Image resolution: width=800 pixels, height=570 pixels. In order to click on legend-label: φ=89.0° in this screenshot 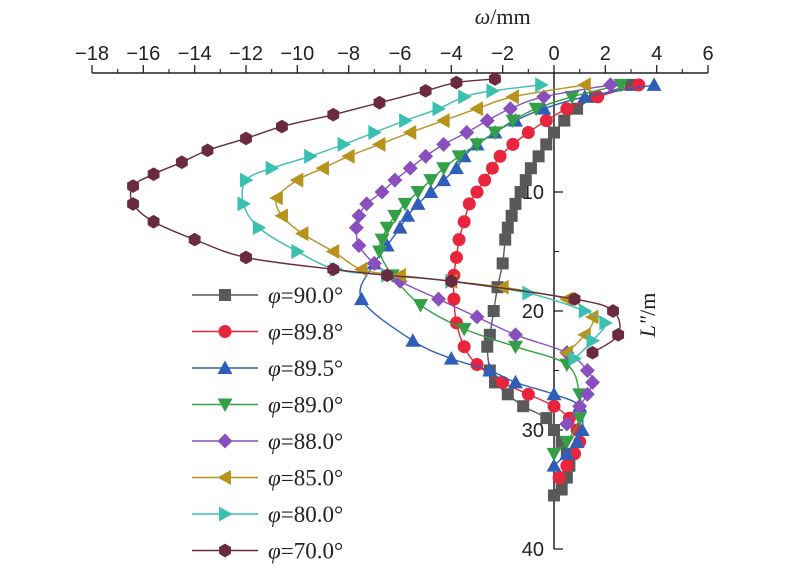, I will do `click(305, 405)`.